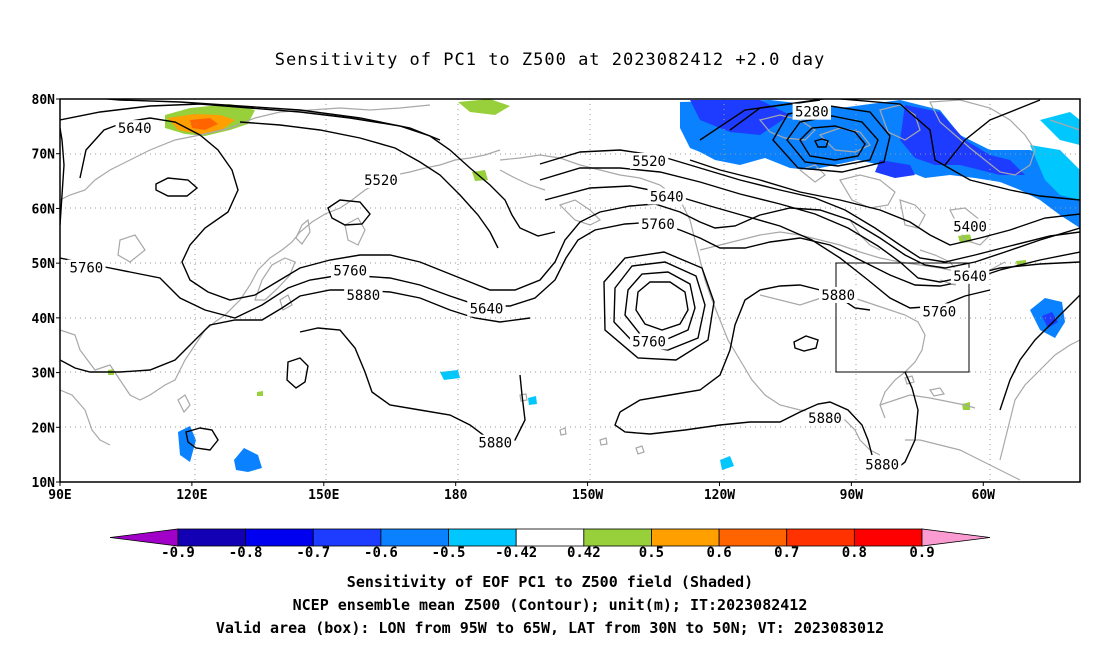 The height and width of the screenshot is (650, 1100). I want to click on contour-label: 5280, so click(812, 113).